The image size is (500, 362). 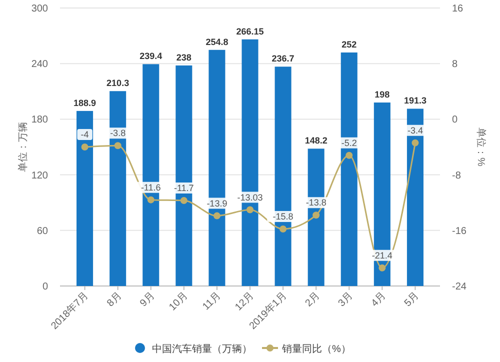 I want to click on data-label: -4, so click(x=84, y=135).